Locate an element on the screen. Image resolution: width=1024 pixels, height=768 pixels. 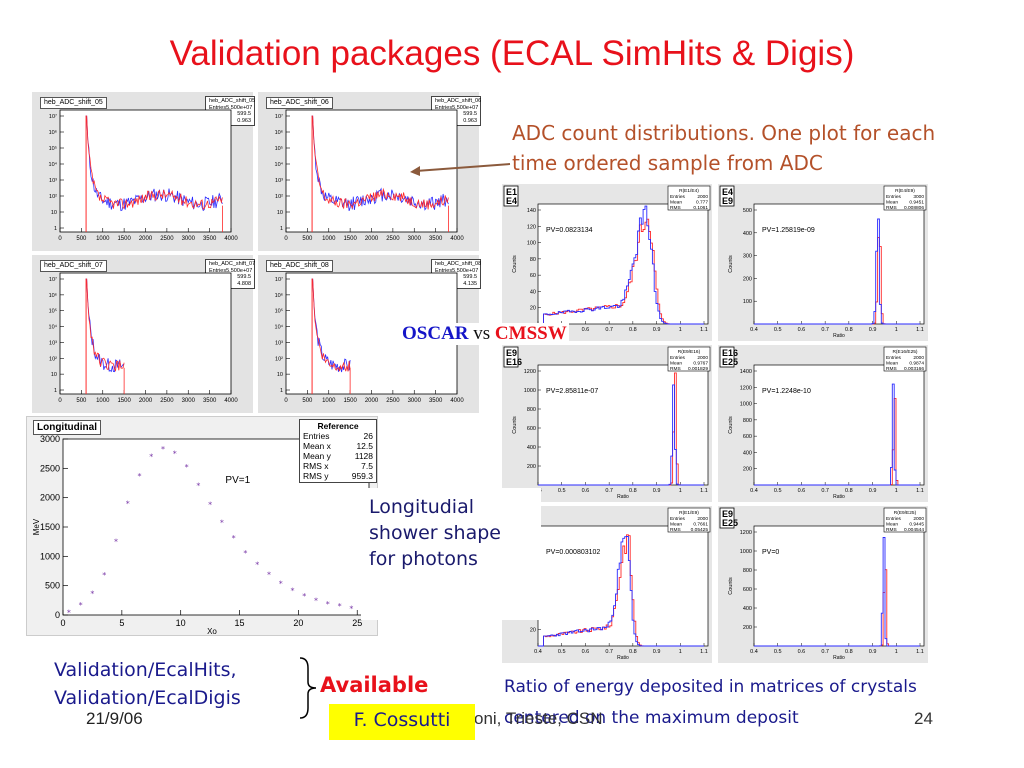
x-tick-label: 4000 is located at coordinates (231, 239).